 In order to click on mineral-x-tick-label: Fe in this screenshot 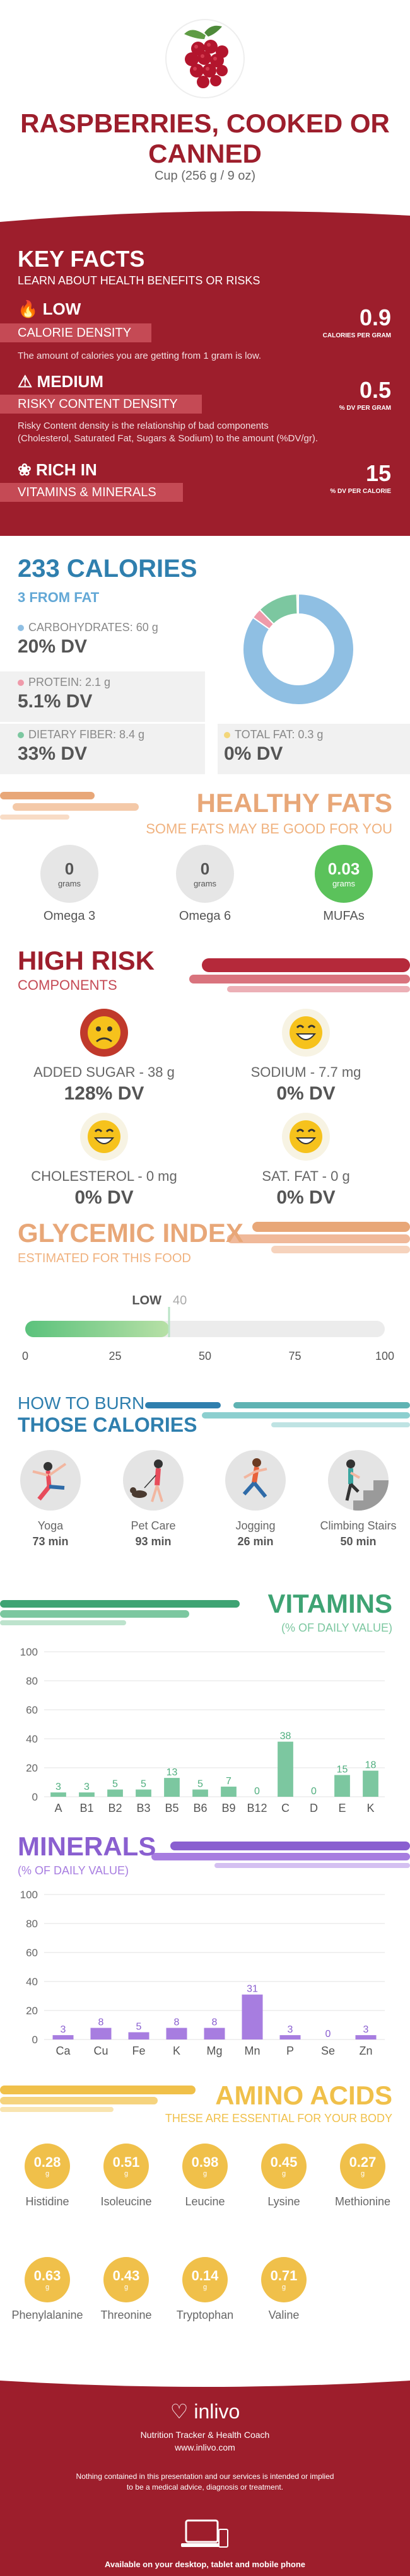, I will do `click(138, 2051)`.